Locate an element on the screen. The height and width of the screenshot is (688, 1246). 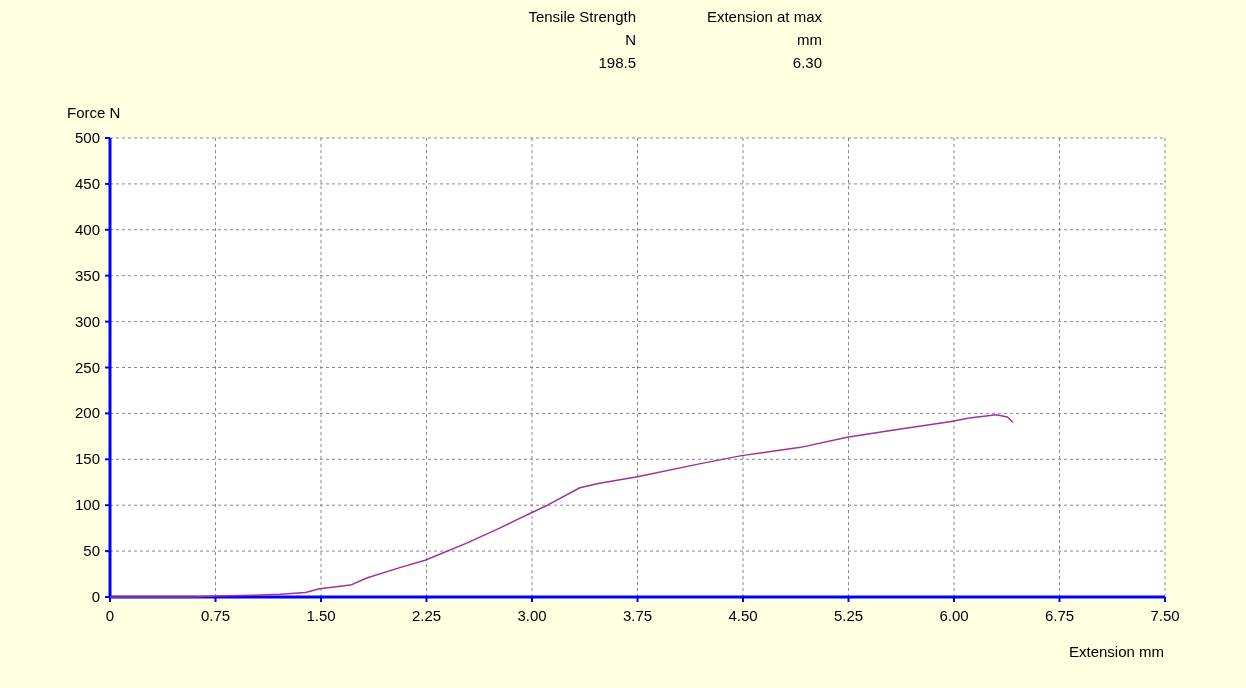
x-tick-label: 3.75 is located at coordinates (637, 615).